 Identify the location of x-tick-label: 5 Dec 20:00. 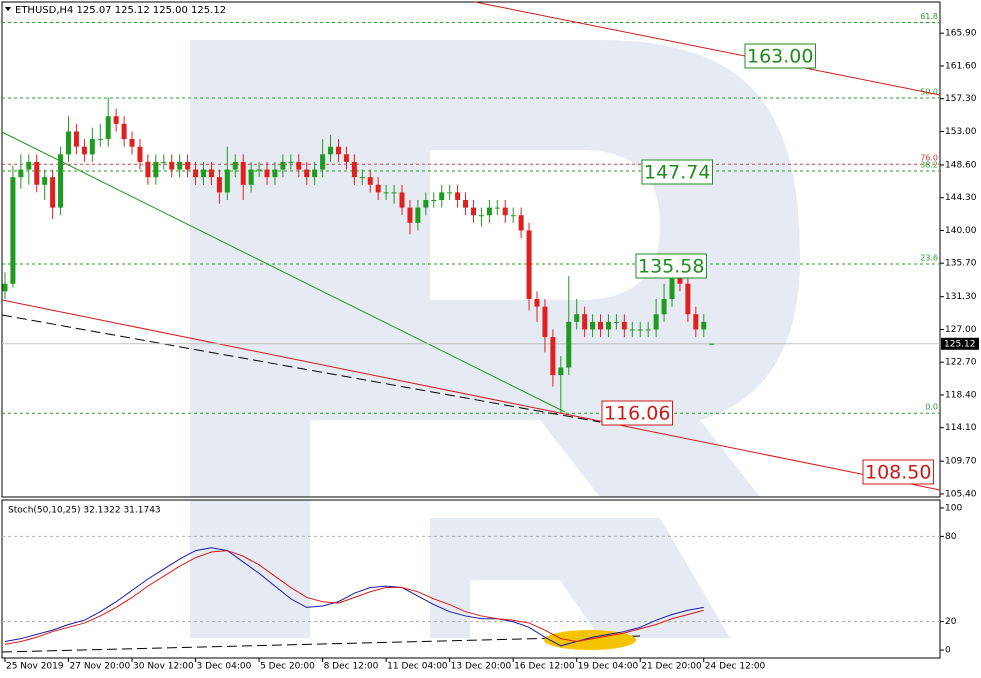
(287, 667).